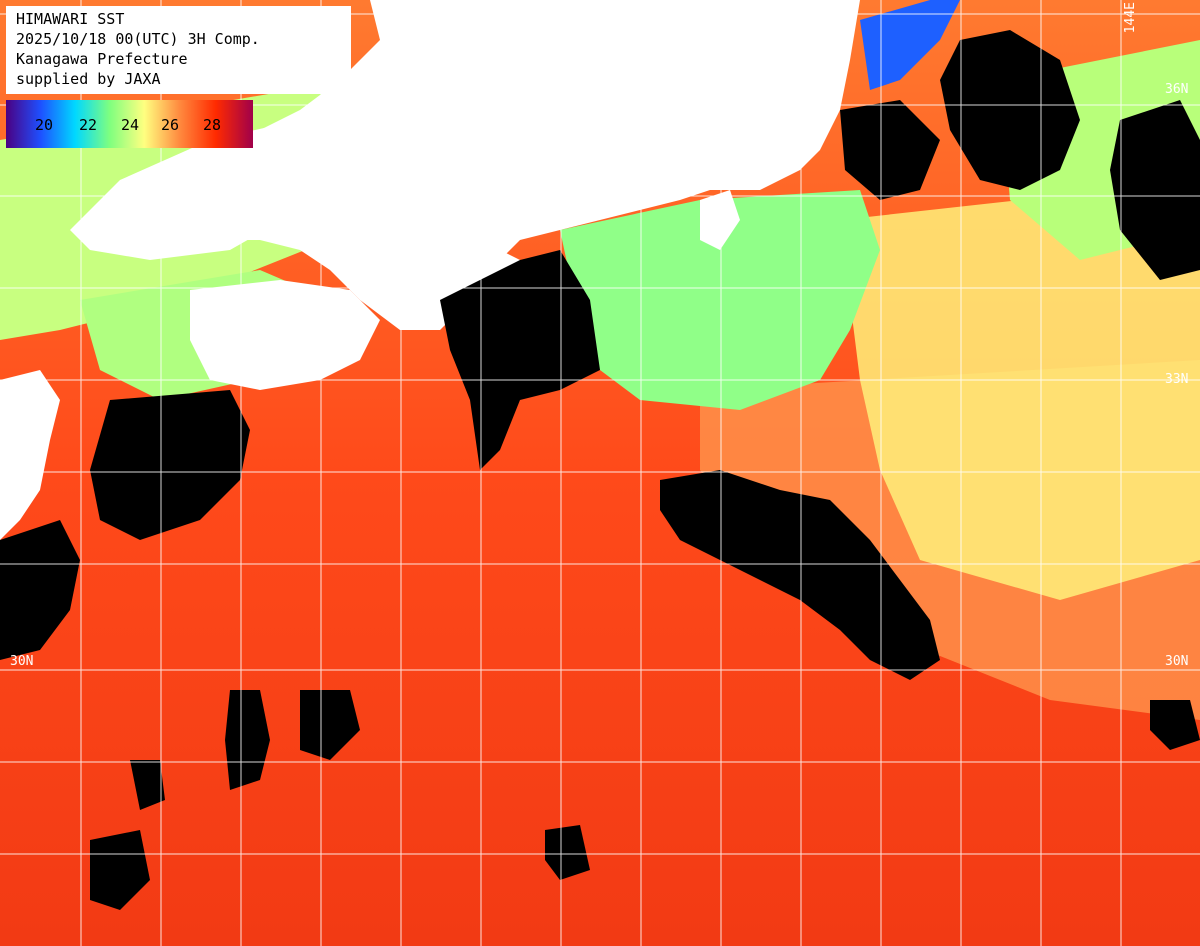 The width and height of the screenshot is (1200, 946). I want to click on legend-color-bar, so click(129, 124).